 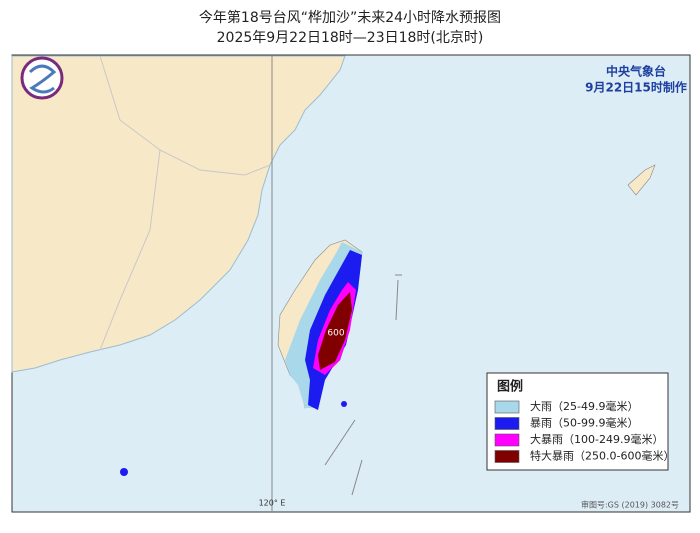 I want to click on map-title: 今年第18号台风“桦加沙”未来24小时降水预报图, so click(x=350, y=17).